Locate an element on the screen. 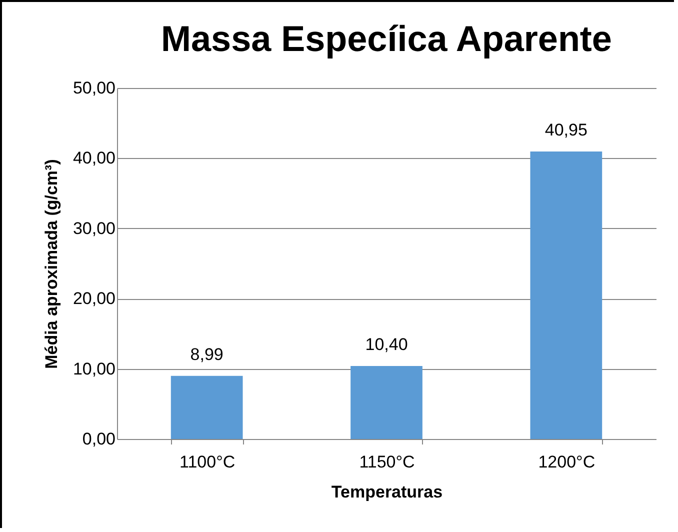 The image size is (678, 532). x-axis-title: Temperaturas is located at coordinates (387, 492).